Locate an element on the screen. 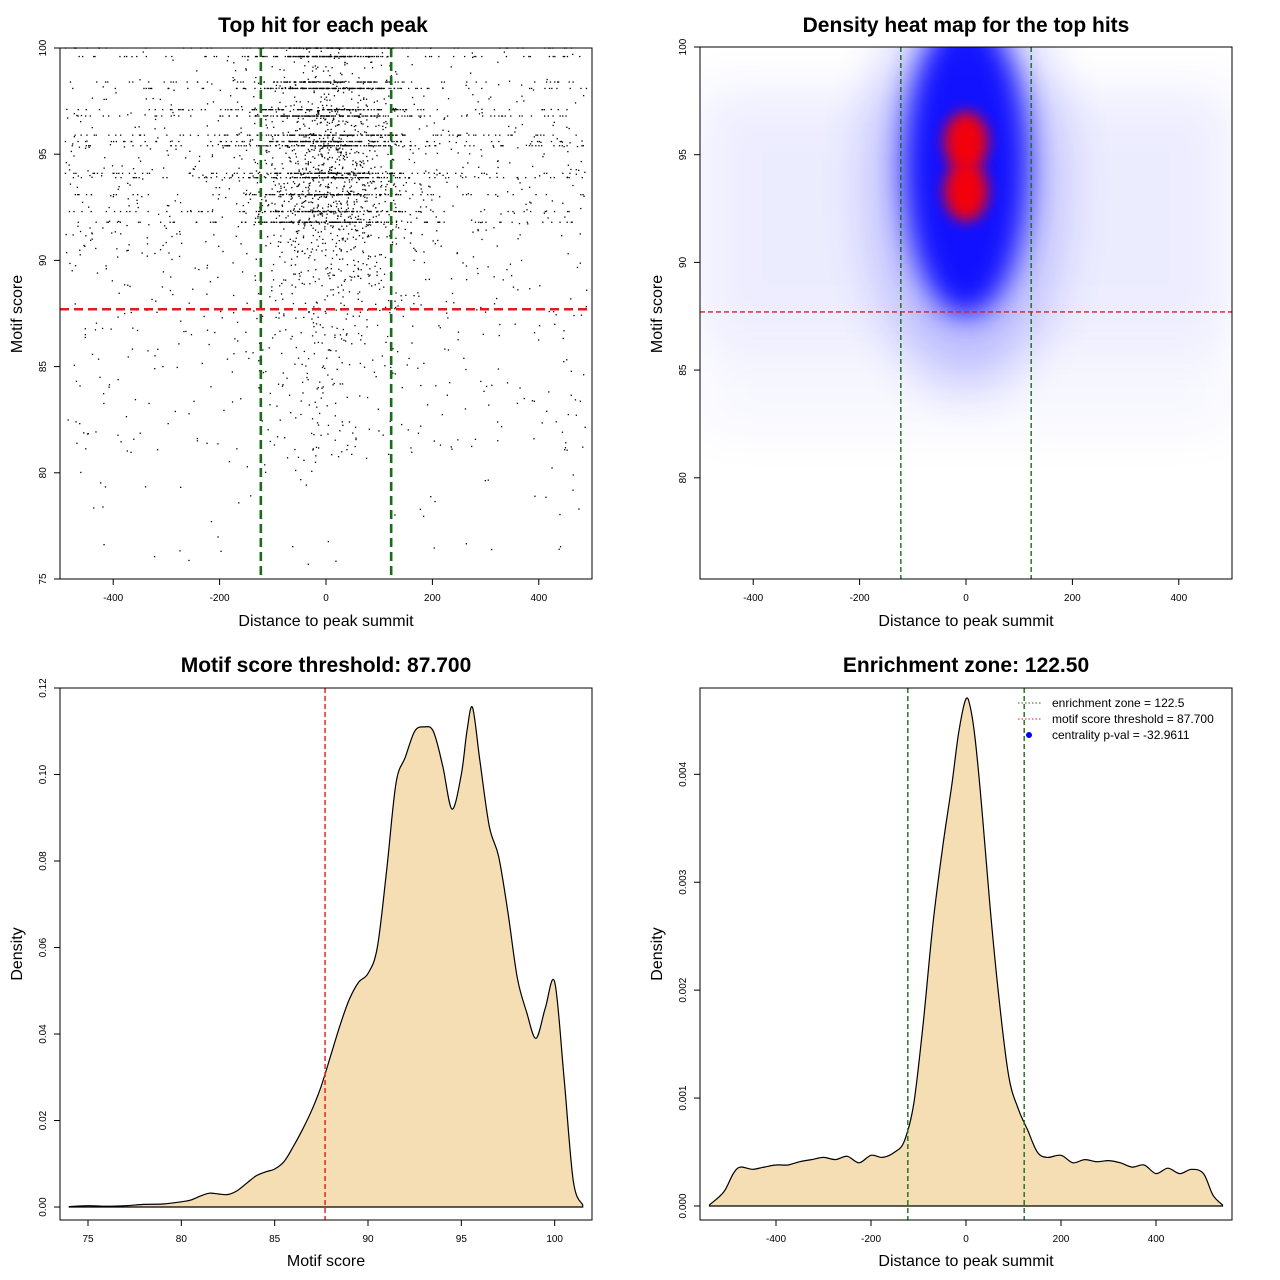  x-tick-label: 85 is located at coordinates (275, 1239).